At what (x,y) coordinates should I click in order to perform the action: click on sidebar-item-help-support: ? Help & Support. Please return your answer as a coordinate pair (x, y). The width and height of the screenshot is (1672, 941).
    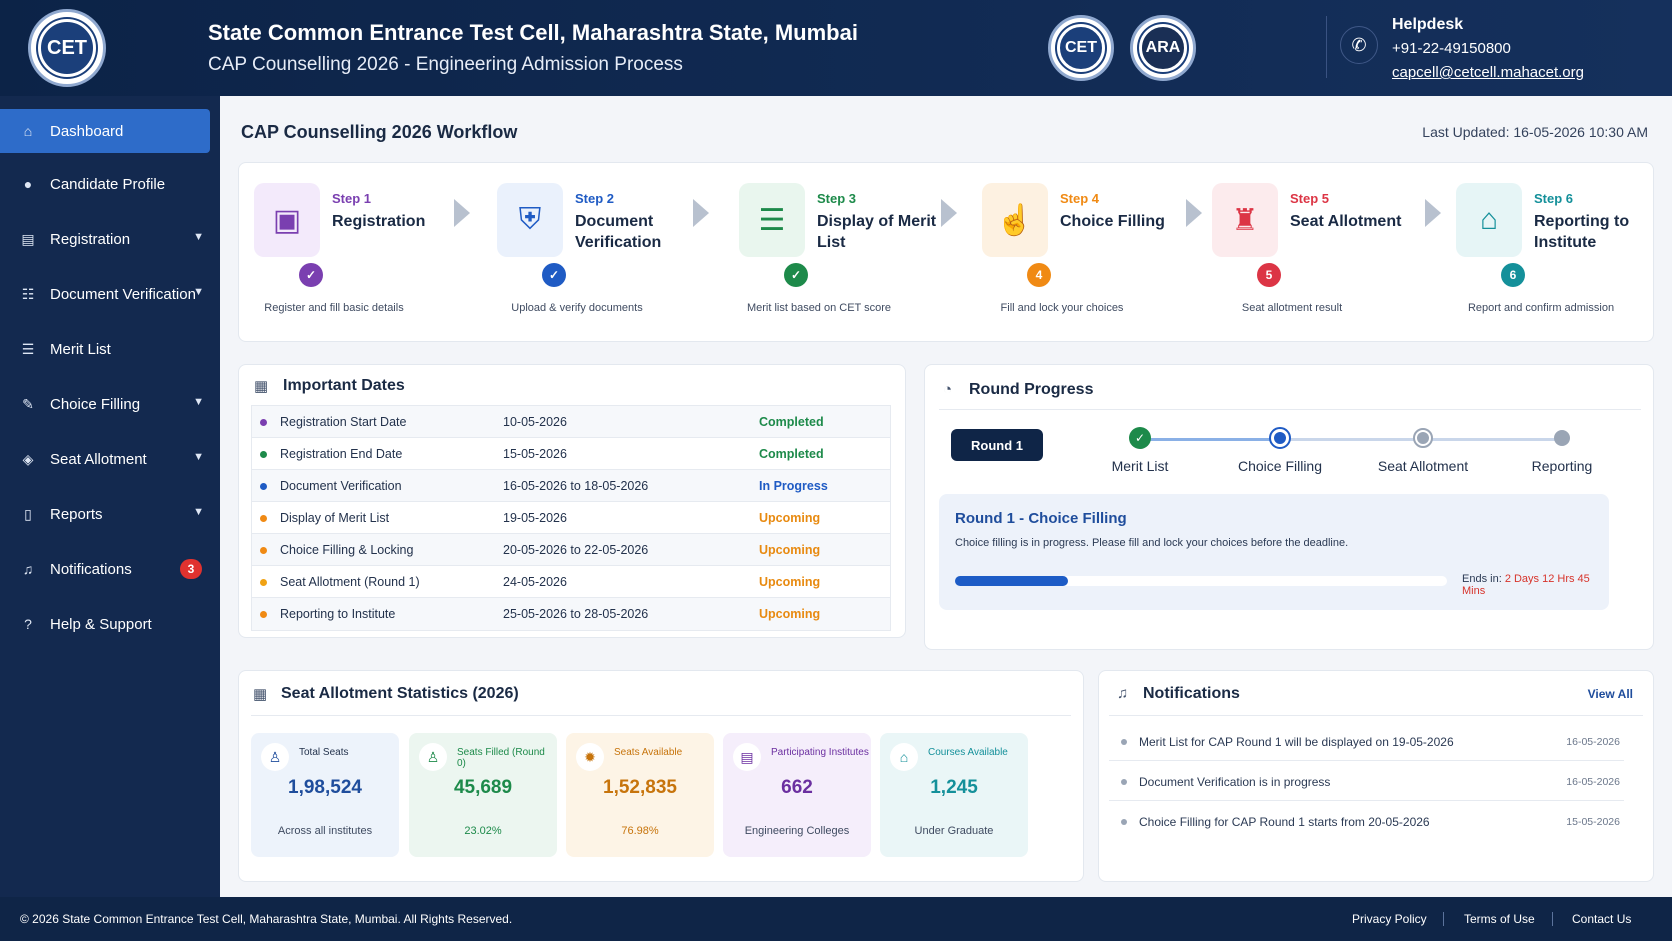
    Looking at the image, I should click on (110, 624).